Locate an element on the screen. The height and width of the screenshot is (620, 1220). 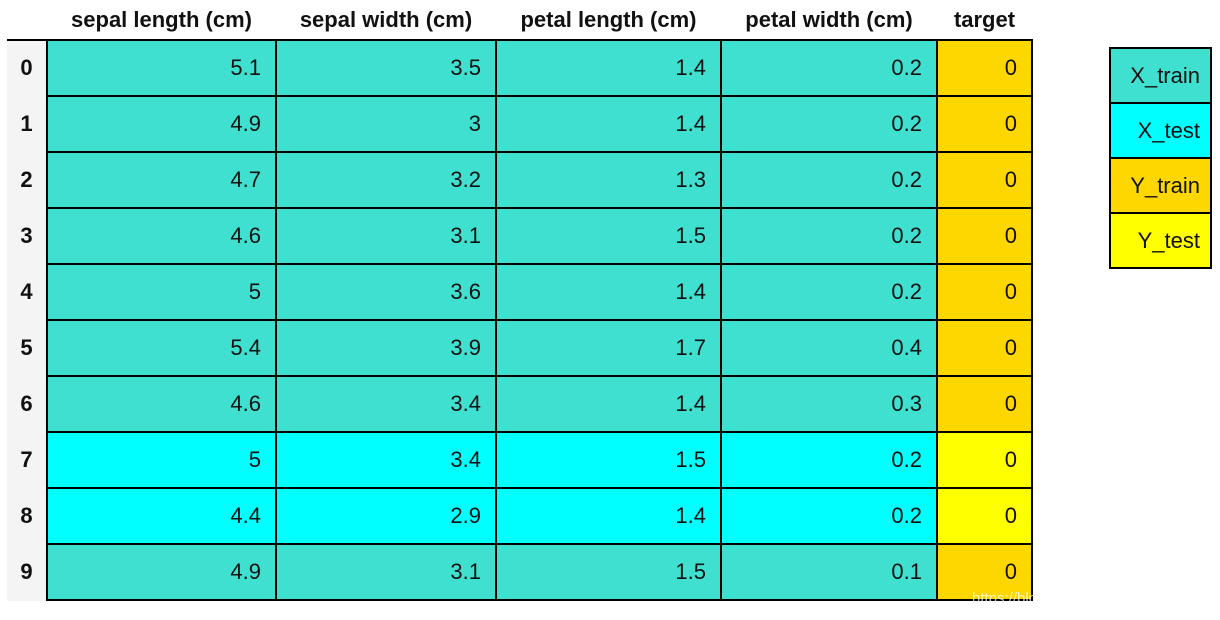
index-header is located at coordinates (27, 20).